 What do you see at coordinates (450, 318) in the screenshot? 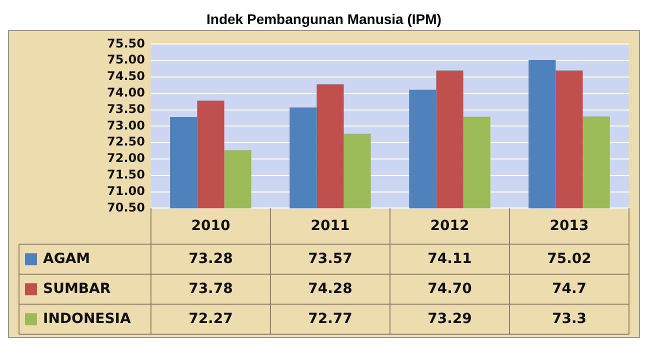
I see `data-label: 73.29` at bounding box center [450, 318].